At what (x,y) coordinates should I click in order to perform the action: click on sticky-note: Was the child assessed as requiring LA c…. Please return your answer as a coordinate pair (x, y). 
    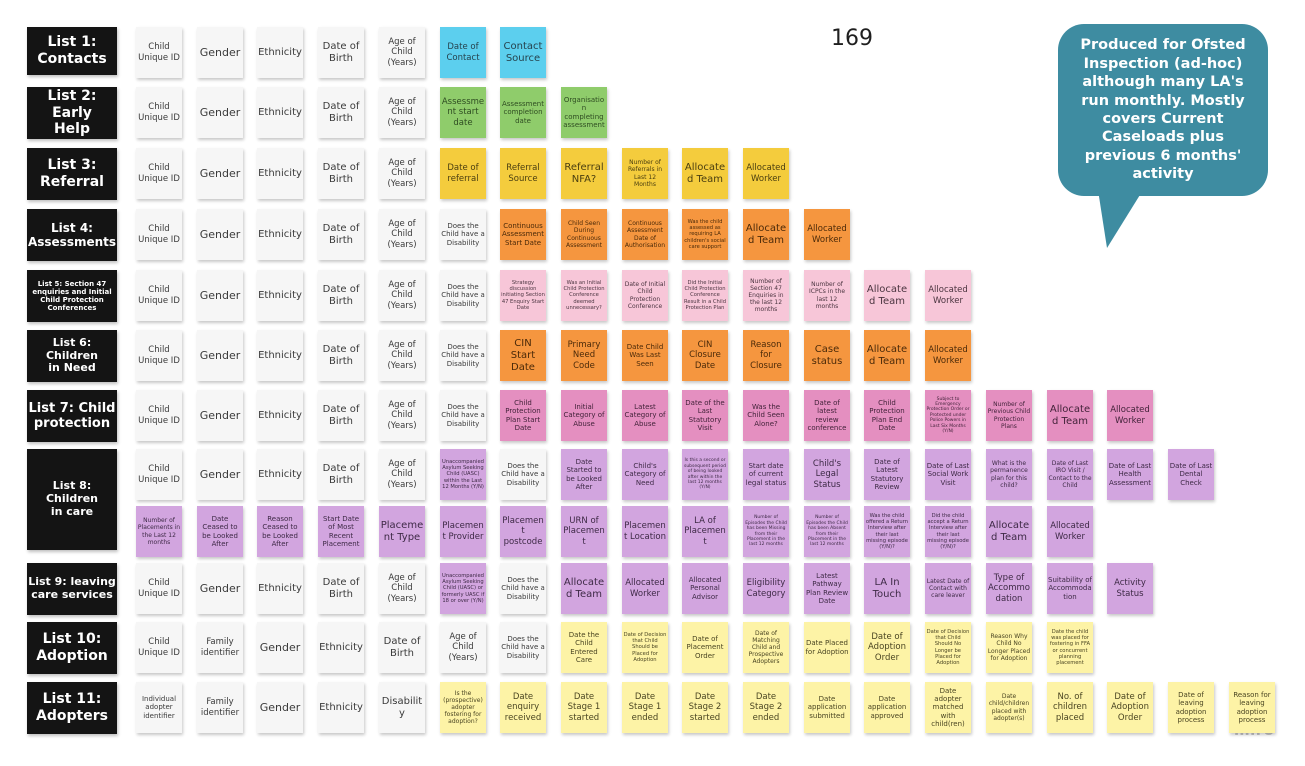
    Looking at the image, I should click on (705, 234).